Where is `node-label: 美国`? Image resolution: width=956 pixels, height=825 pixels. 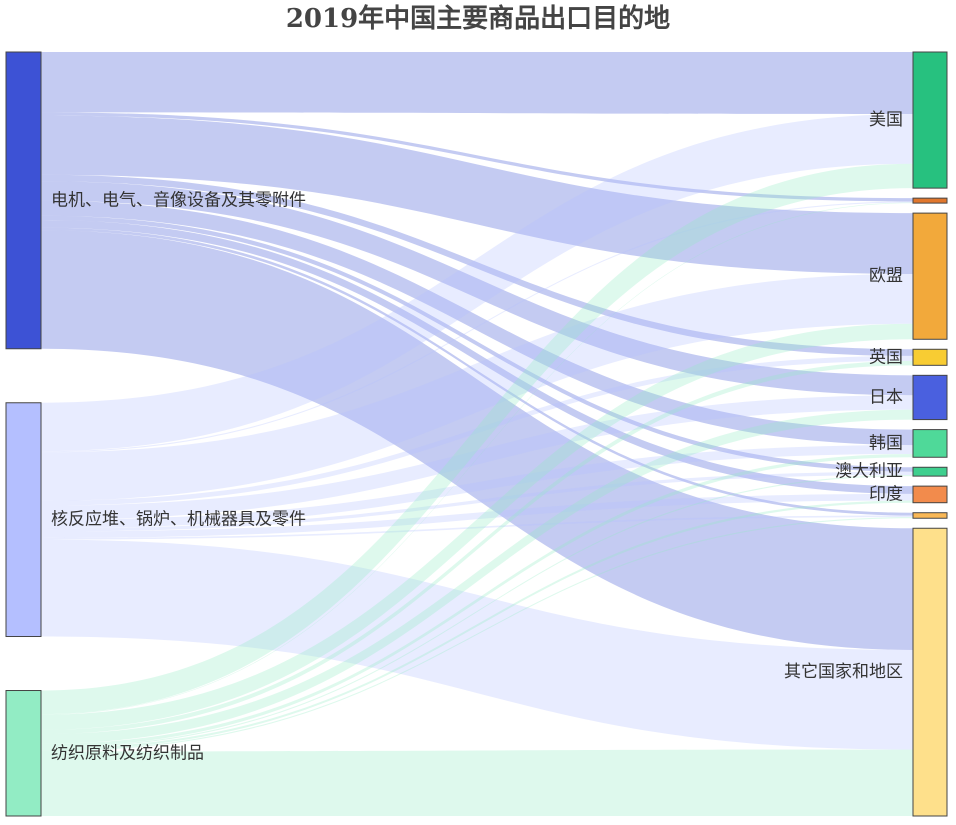 node-label: 美国 is located at coordinates (886, 120).